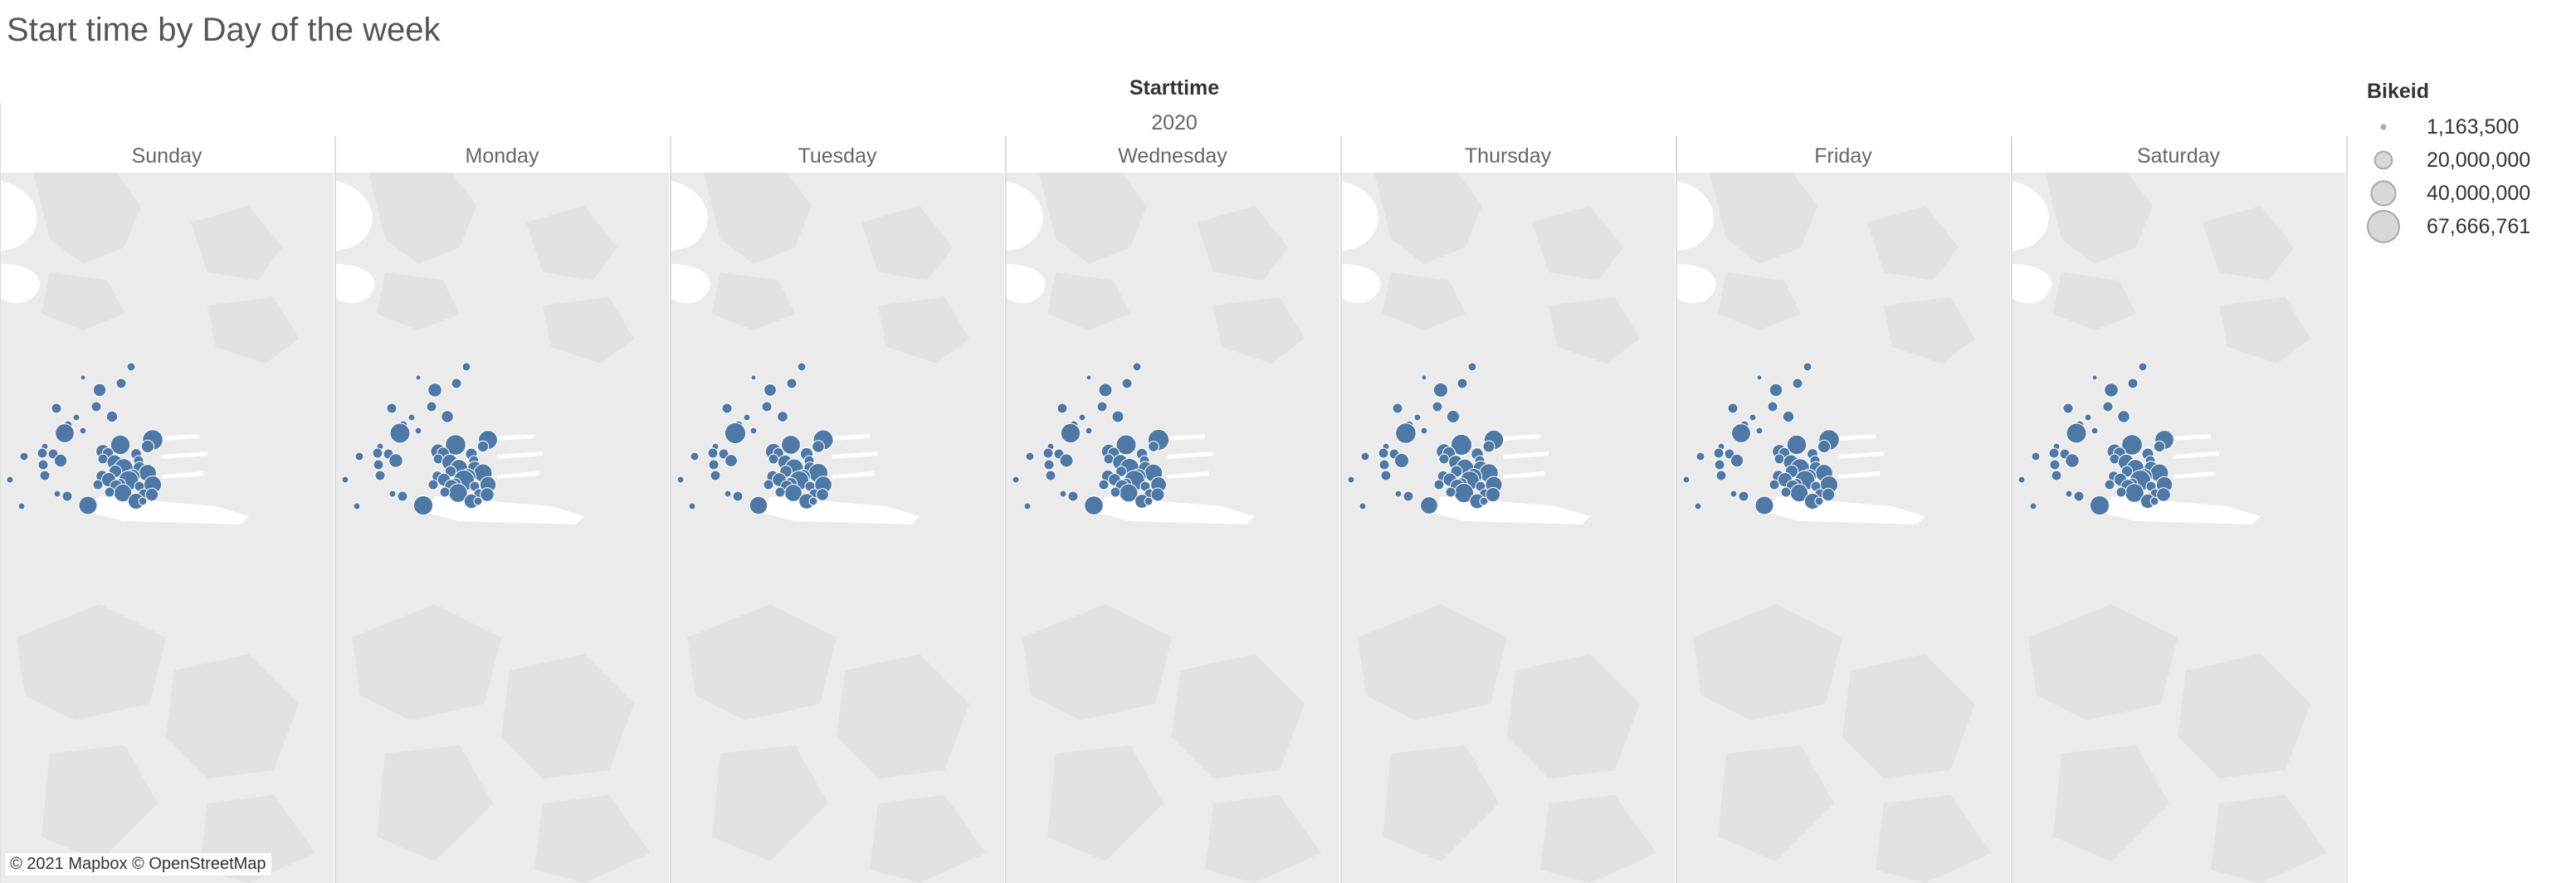 This screenshot has width=2576, height=883. I want to click on map-wednesday, so click(1172, 528).